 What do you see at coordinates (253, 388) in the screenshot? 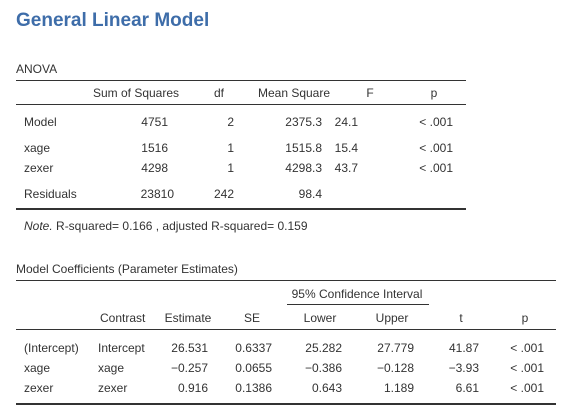
I see `coef-cell-se: 0.1386` at bounding box center [253, 388].